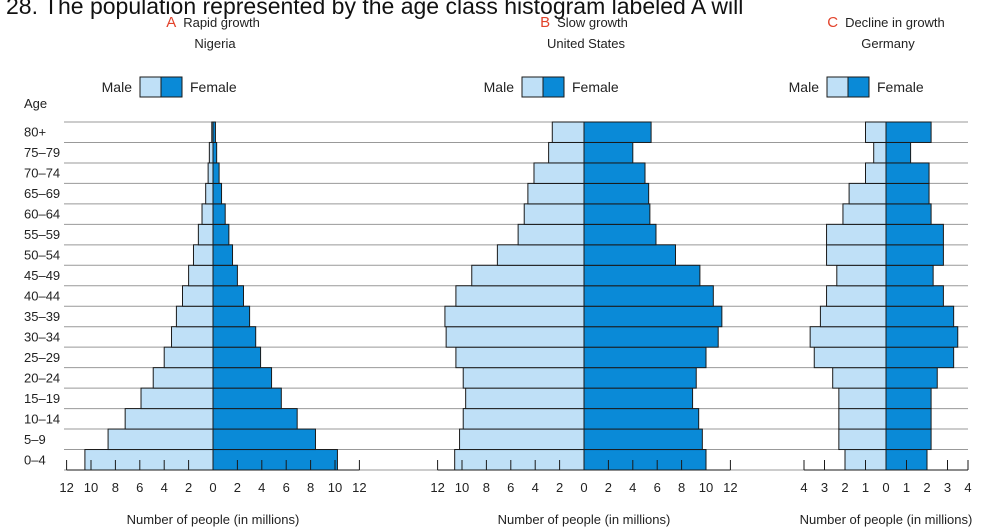  Describe the element at coordinates (42, 336) in the screenshot. I see `age-class-label: 30–34` at that location.